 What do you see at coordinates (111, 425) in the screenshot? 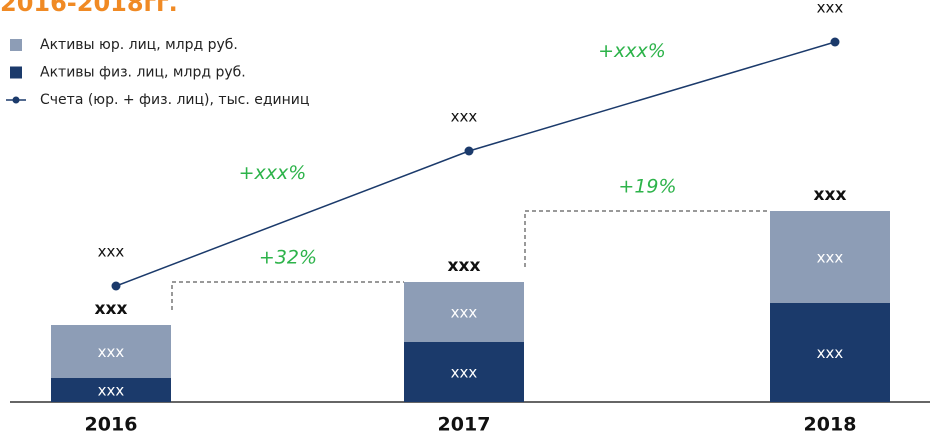
I see `x-tick-label: 2016` at bounding box center [111, 425].